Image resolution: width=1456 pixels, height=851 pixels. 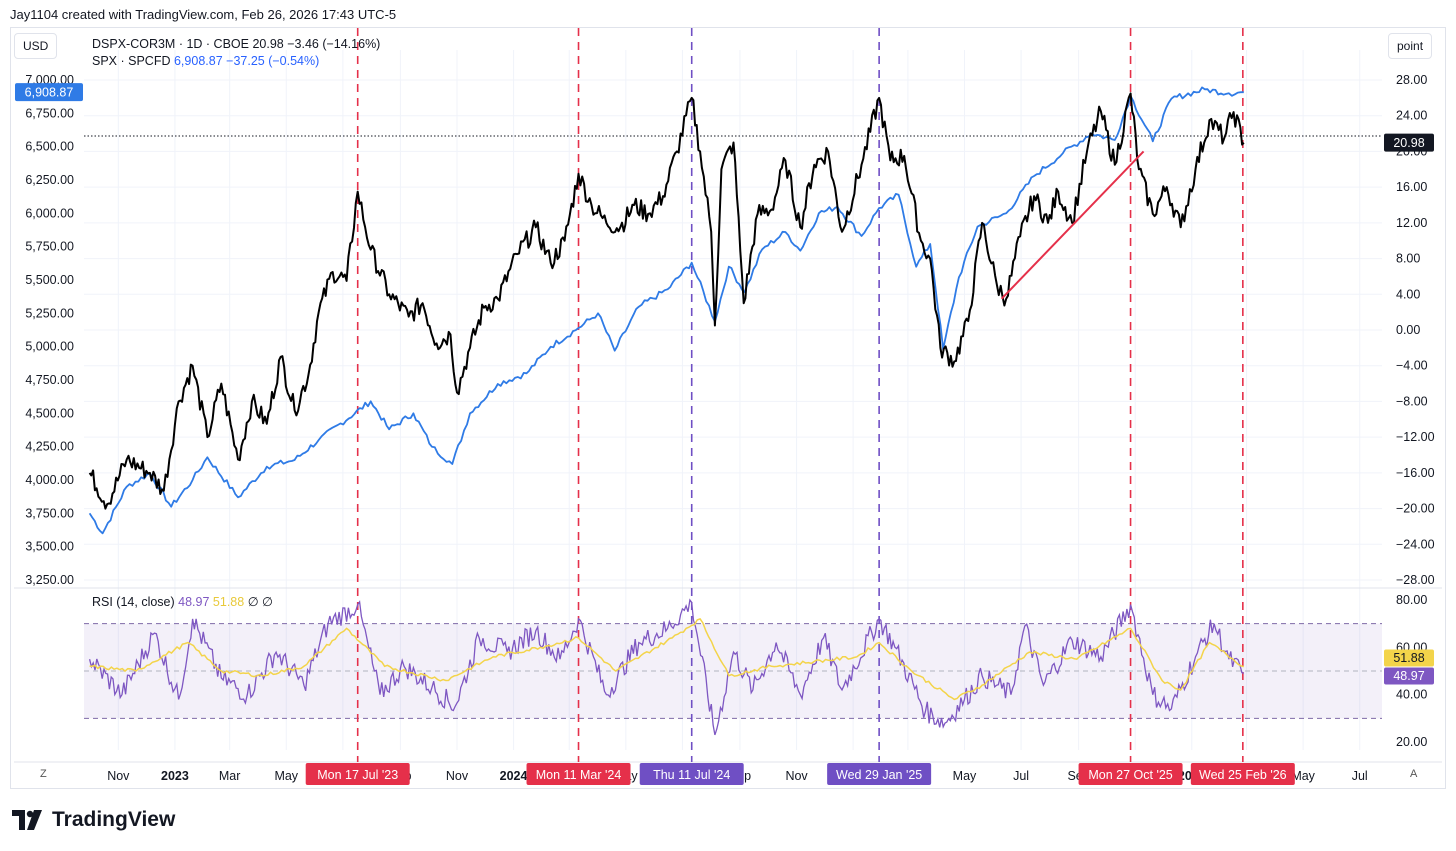 I want to click on legend-spx: SPX · SPCFD 6,908.87 −37.25 (−0.54%), so click(x=205, y=61).